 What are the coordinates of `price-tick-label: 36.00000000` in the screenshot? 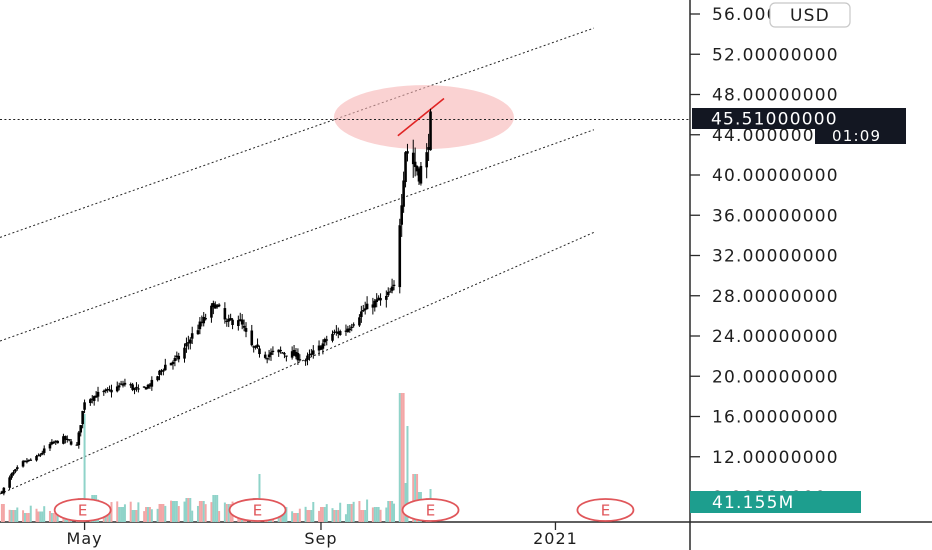 It's located at (775, 216).